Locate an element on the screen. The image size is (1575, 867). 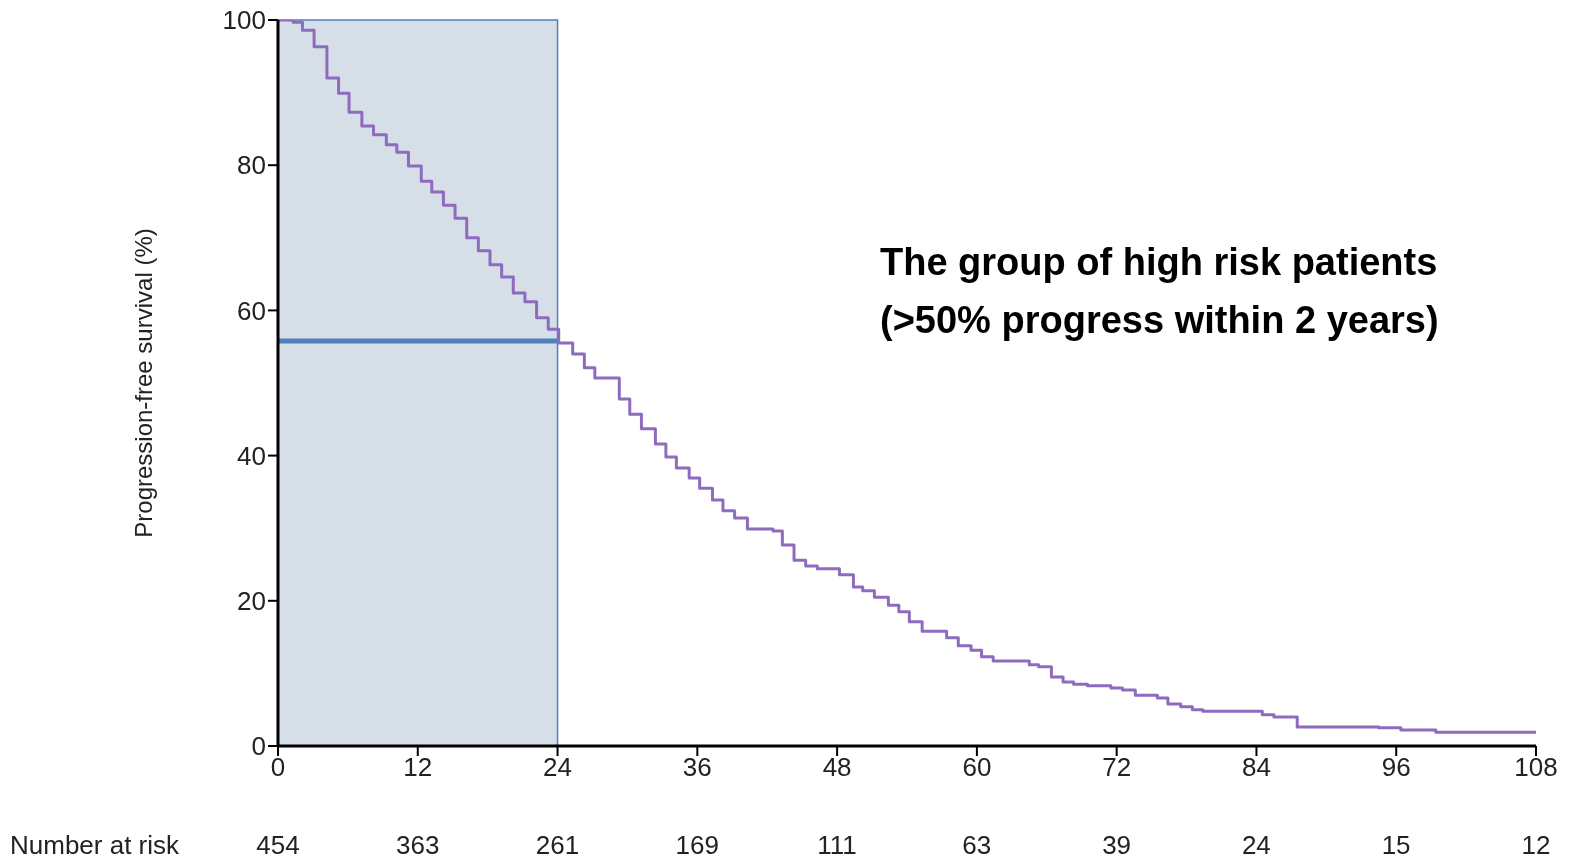
text: 454 is located at coordinates (278, 845).